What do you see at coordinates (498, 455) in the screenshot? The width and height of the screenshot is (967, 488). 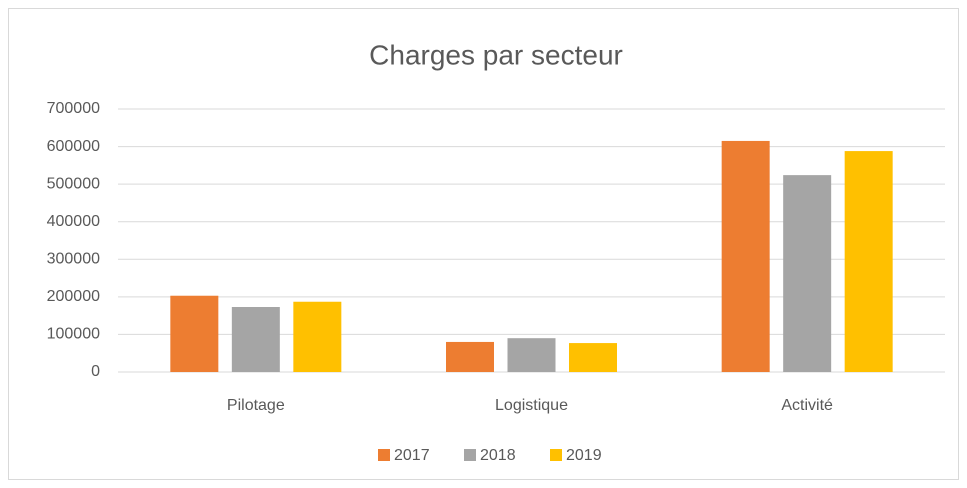 I see `legend-label: 2018` at bounding box center [498, 455].